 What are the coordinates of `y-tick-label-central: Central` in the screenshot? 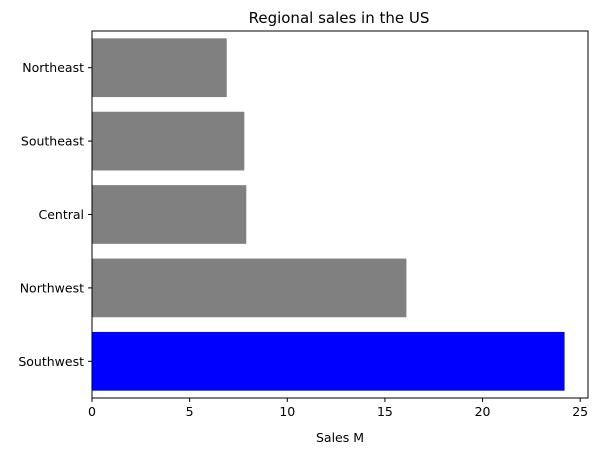 It's located at (61, 214).